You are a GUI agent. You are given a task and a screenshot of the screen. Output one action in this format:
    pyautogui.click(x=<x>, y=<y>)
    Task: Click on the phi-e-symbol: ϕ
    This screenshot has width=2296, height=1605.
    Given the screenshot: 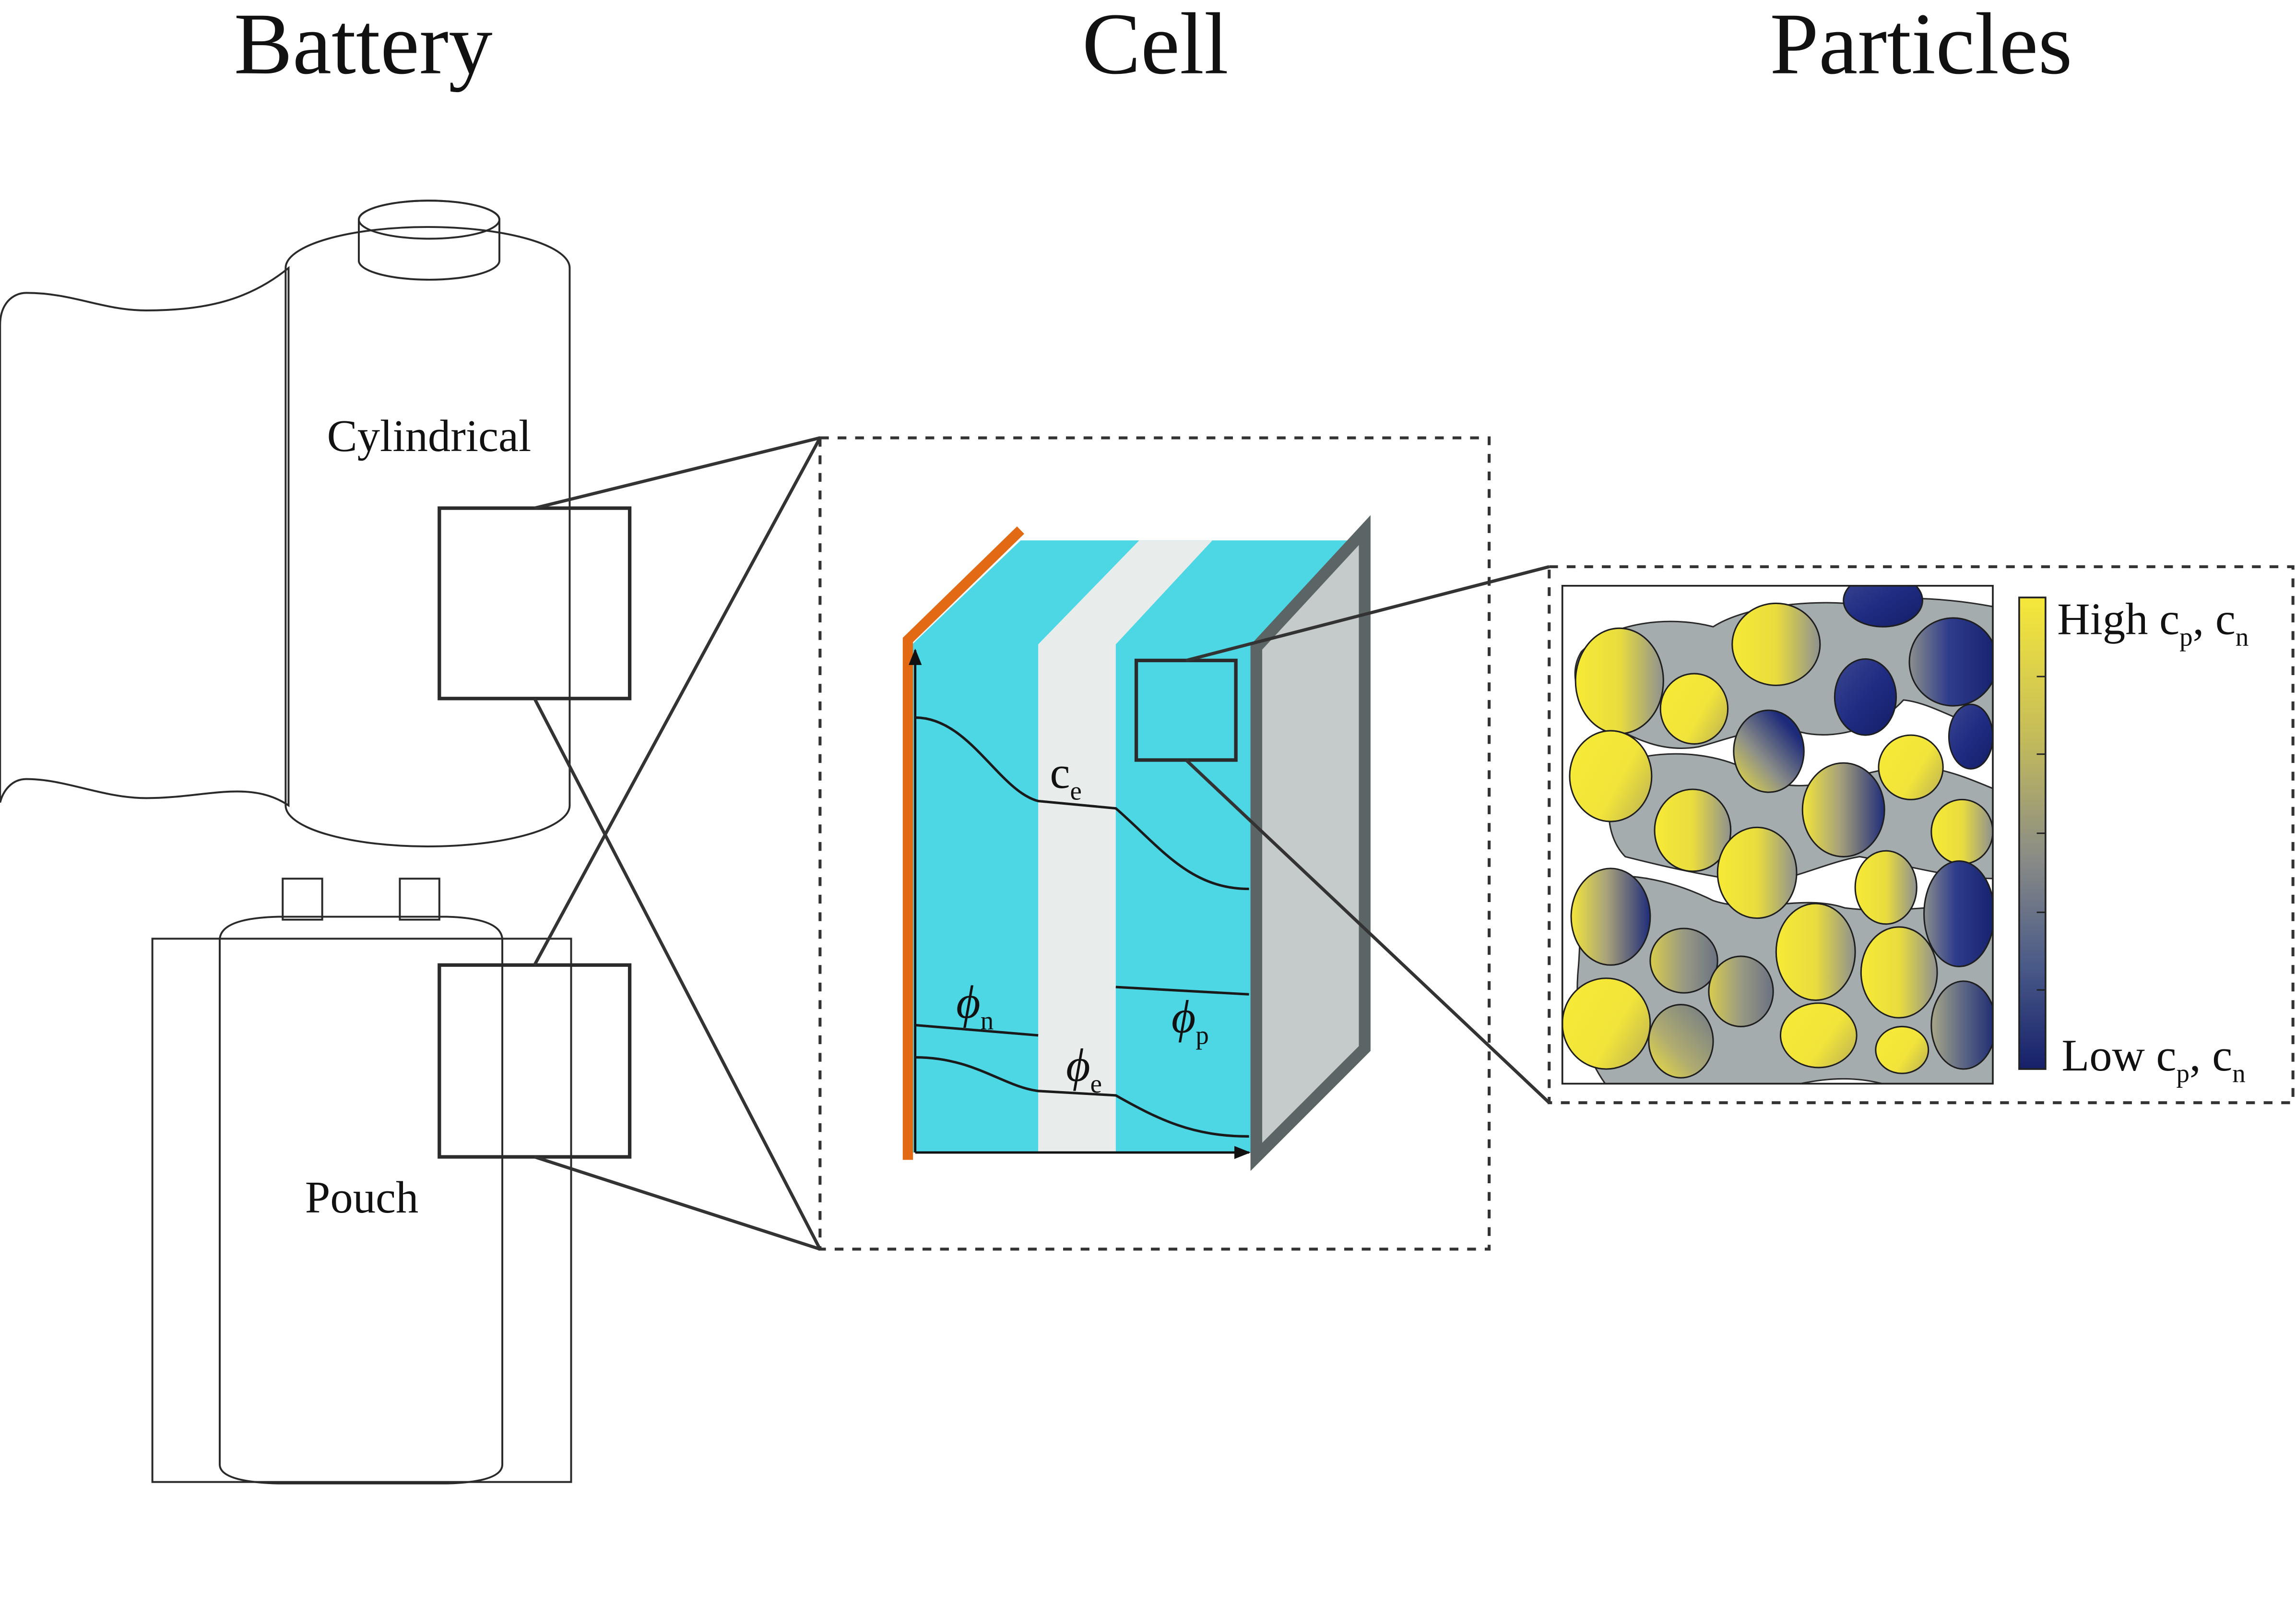 What is the action you would take?
    pyautogui.click(x=1078, y=1065)
    